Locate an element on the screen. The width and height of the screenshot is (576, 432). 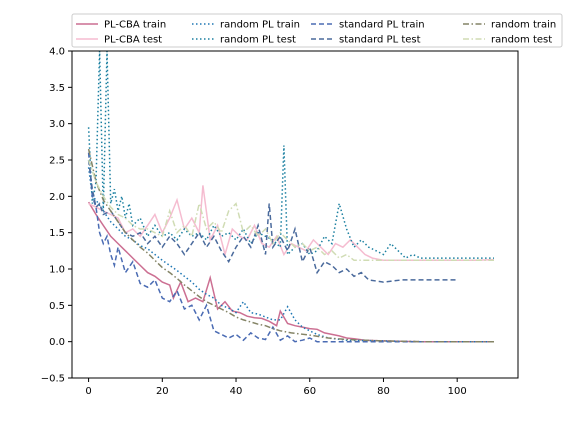
y-tick-label: 4.0 is located at coordinates (57, 52).